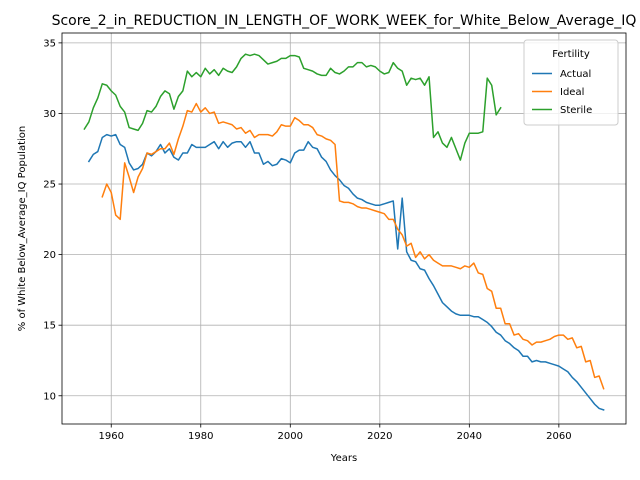 The height and width of the screenshot is (480, 640). Describe the element at coordinates (49, 114) in the screenshot. I see `y-tick-label: 30` at that location.